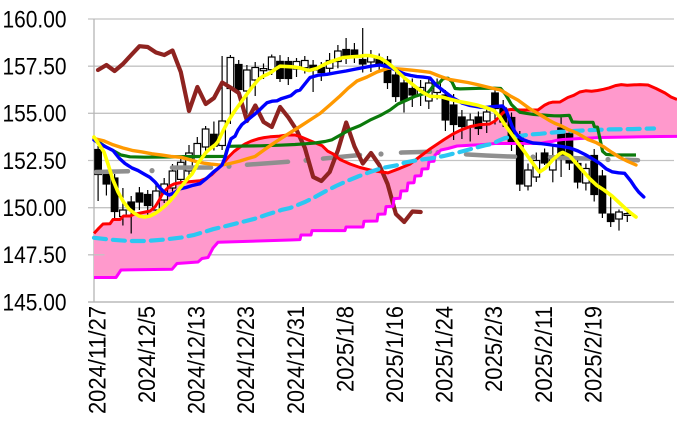 The width and height of the screenshot is (677, 443). What do you see at coordinates (296, 360) in the screenshot?
I see `svg-text: 2024/12/31` at bounding box center [296, 360].